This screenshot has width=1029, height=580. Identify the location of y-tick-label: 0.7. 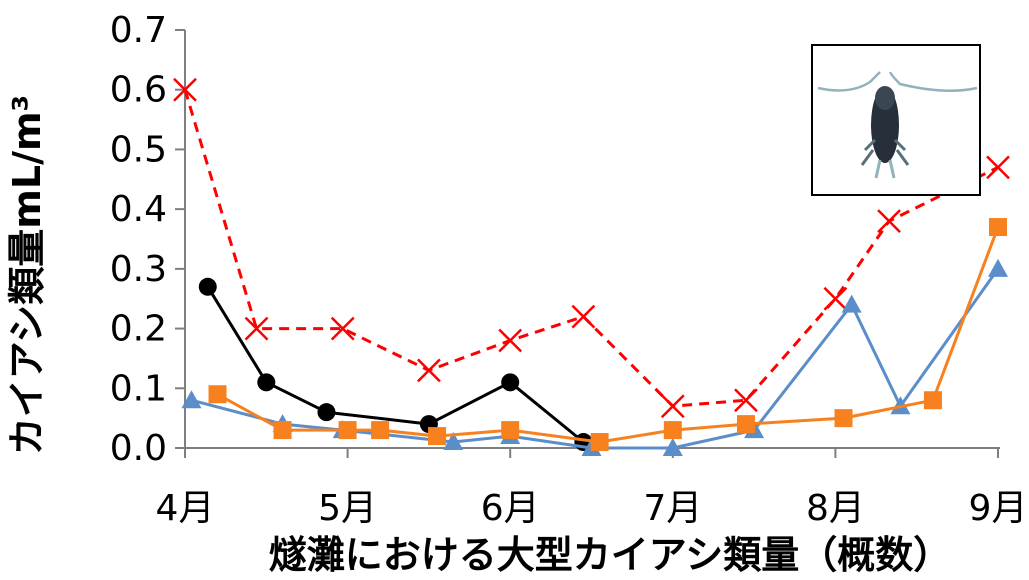
(138, 30).